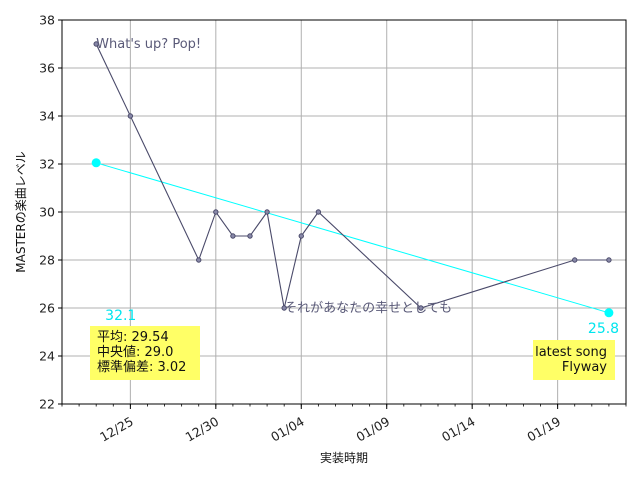 This screenshot has height=480, width=640. I want to click on y-tick-label: 22, so click(47, 404).